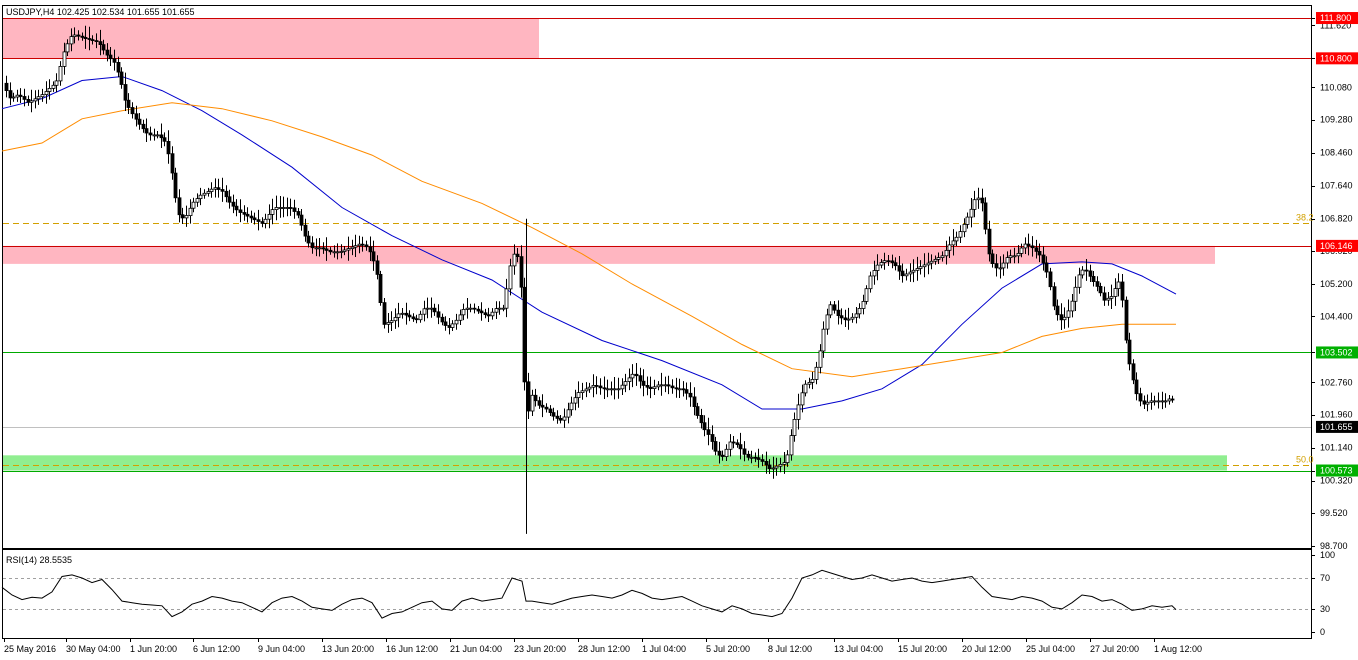 The image size is (1358, 660). Describe the element at coordinates (1336, 415) in the screenshot. I see `y-tick-label: 101.960` at that location.